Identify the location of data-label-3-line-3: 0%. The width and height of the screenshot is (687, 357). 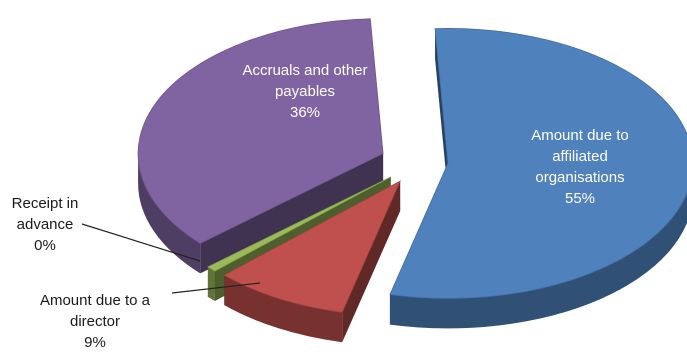
(45, 245).